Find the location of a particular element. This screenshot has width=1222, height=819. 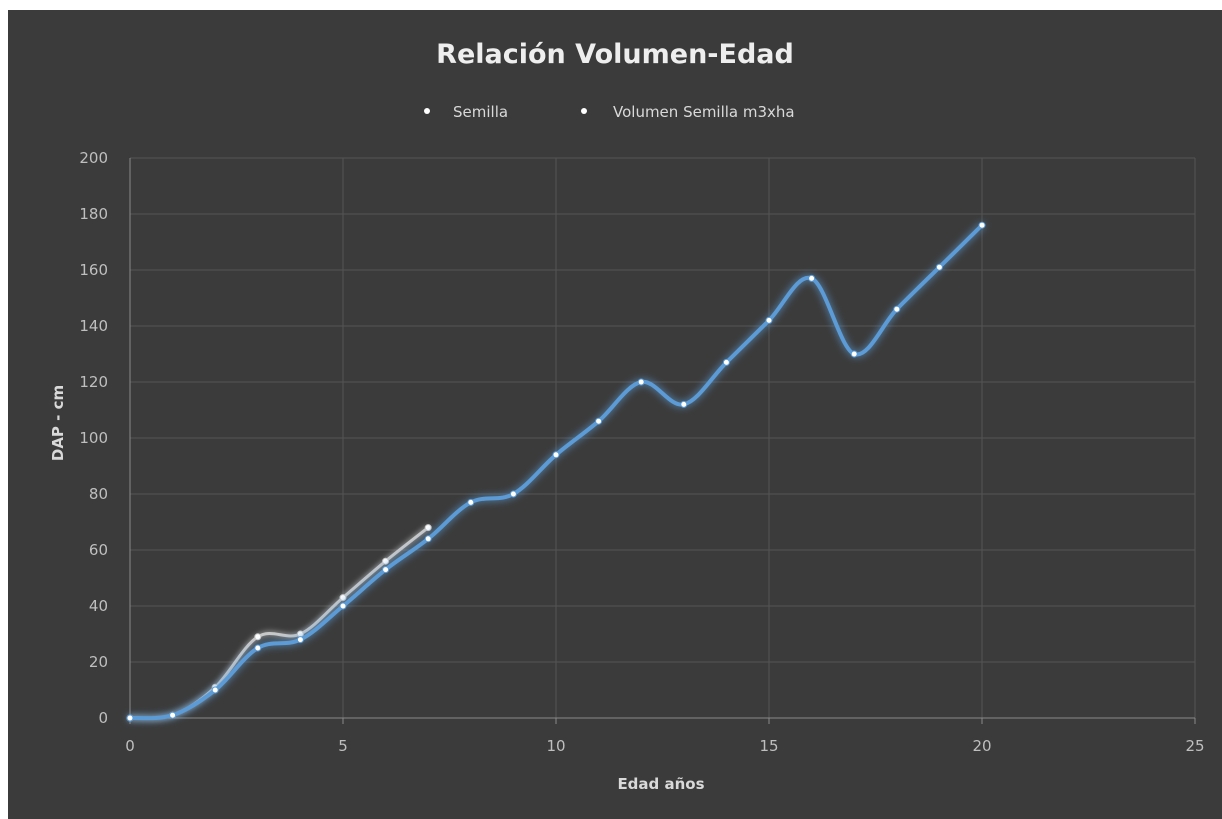

y-tick-label: 60 is located at coordinates (98, 550).